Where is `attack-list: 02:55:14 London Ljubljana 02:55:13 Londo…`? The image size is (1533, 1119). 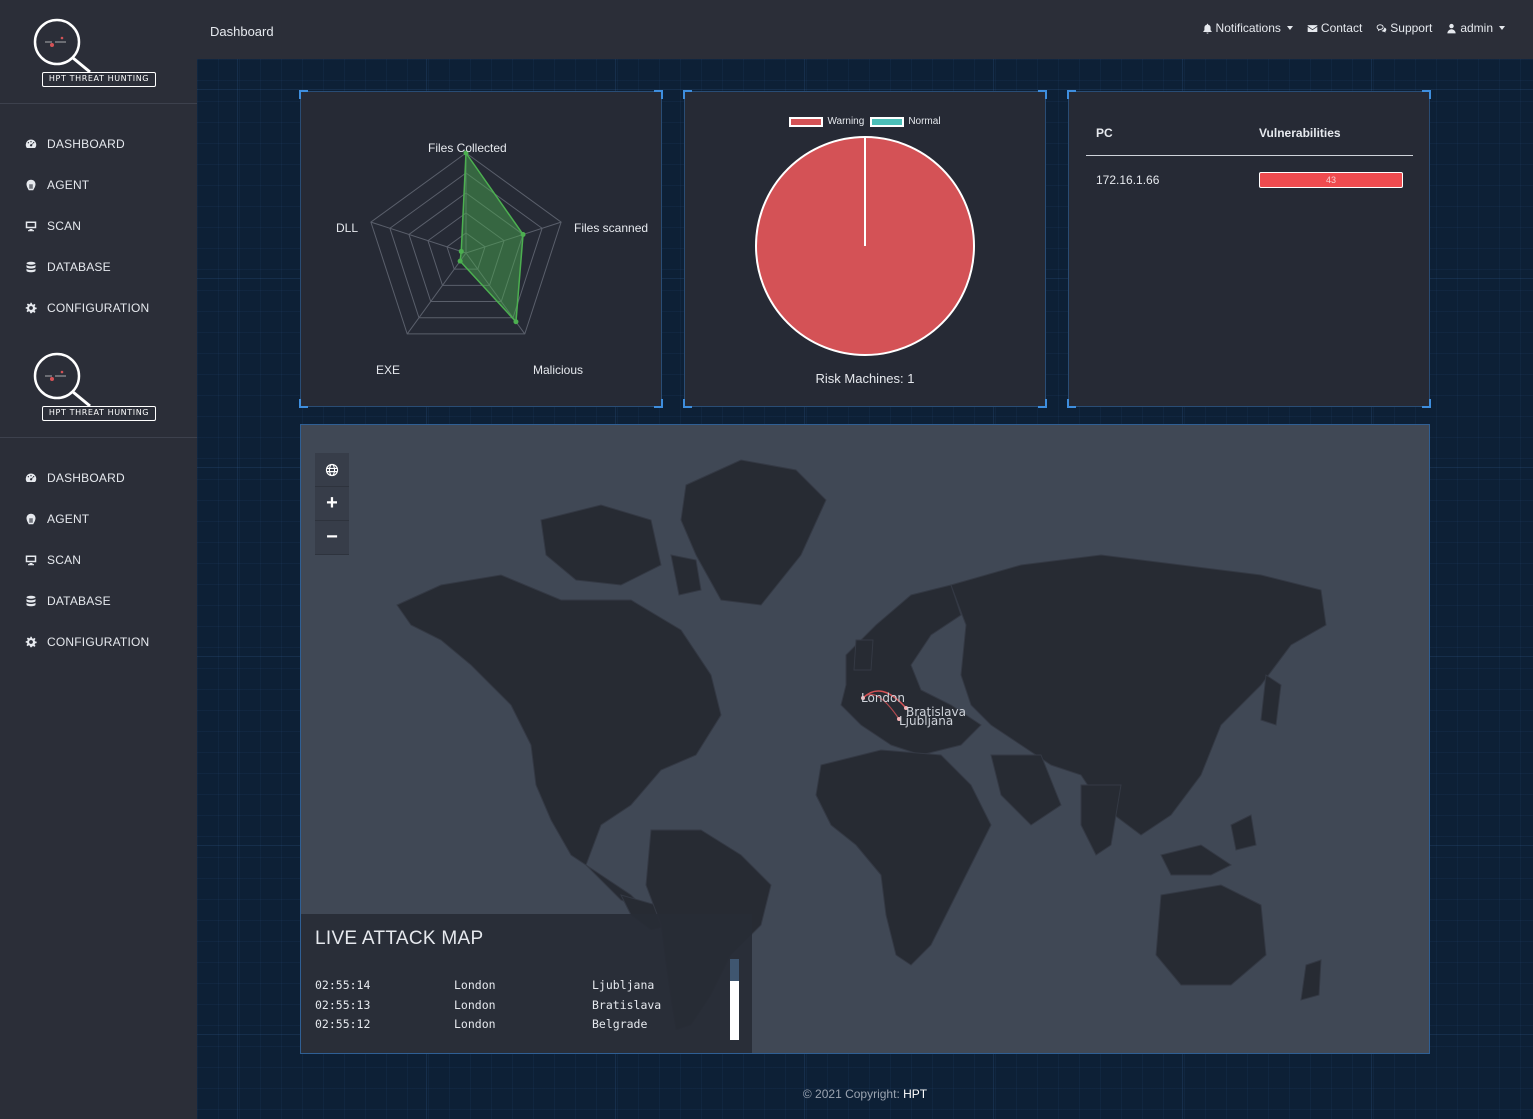 attack-list: 02:55:14 London Ljubljana 02:55:13 Londo… is located at coordinates (515, 1007).